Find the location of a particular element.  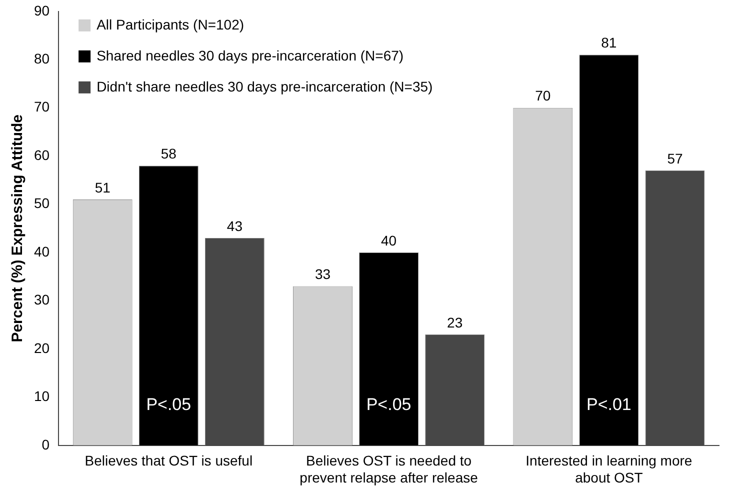

x-tick-label: Believes OST is needed to prevent relapse after release is located at coordinates (389, 469).